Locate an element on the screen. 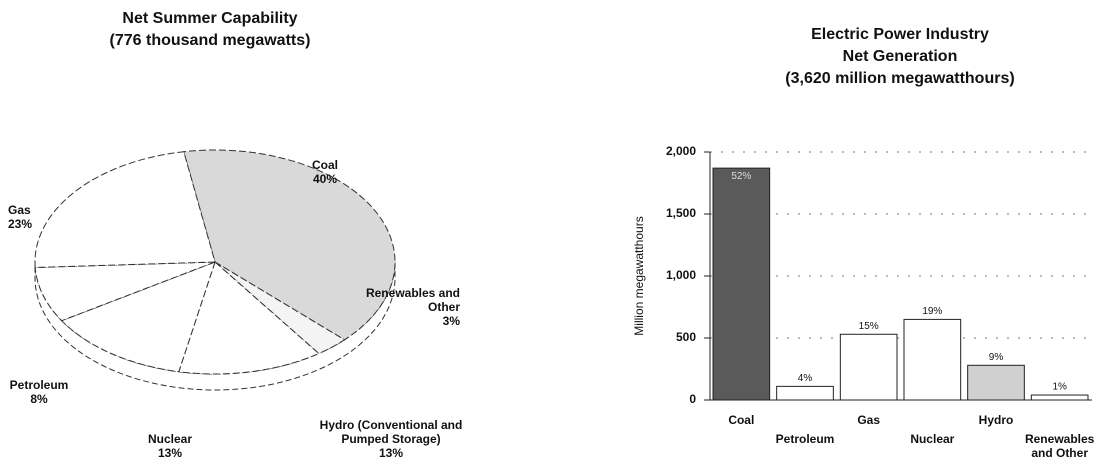  value-label: 8% is located at coordinates (39, 399).